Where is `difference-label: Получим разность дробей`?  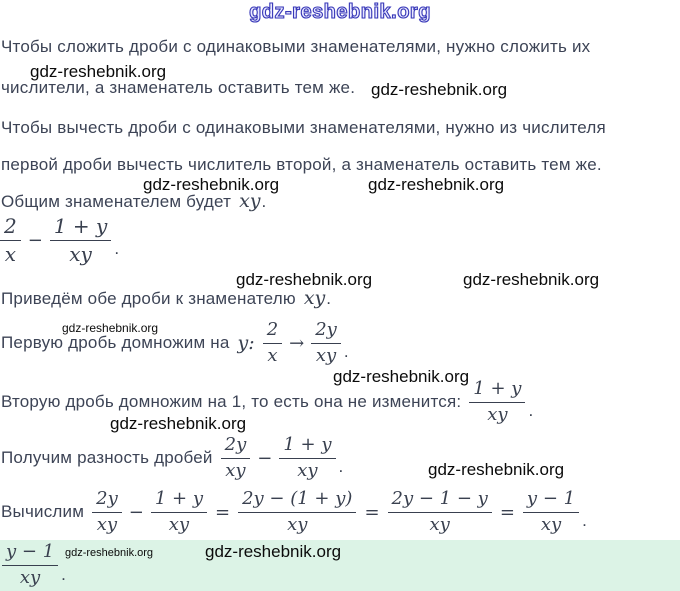
difference-label: Получим разность дробей is located at coordinates (107, 457).